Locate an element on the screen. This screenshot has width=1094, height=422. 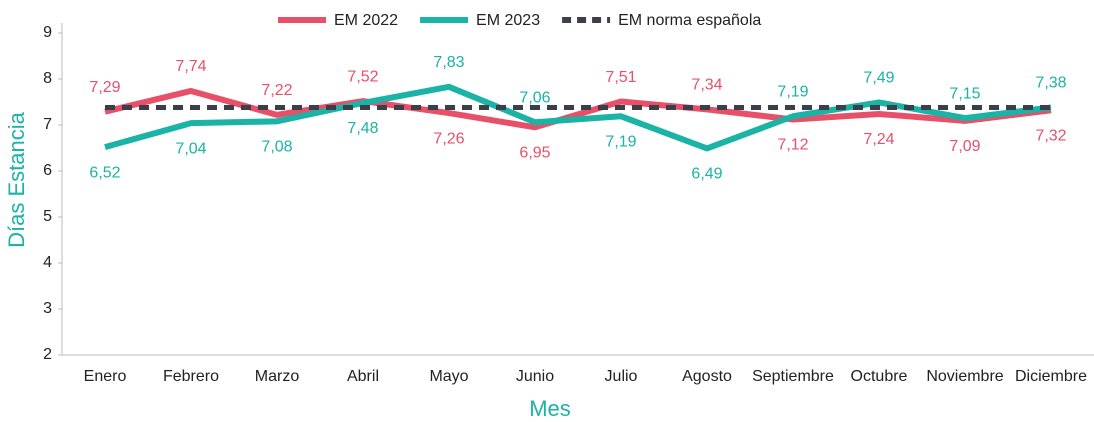
data-label: 6,52 is located at coordinates (104, 172).